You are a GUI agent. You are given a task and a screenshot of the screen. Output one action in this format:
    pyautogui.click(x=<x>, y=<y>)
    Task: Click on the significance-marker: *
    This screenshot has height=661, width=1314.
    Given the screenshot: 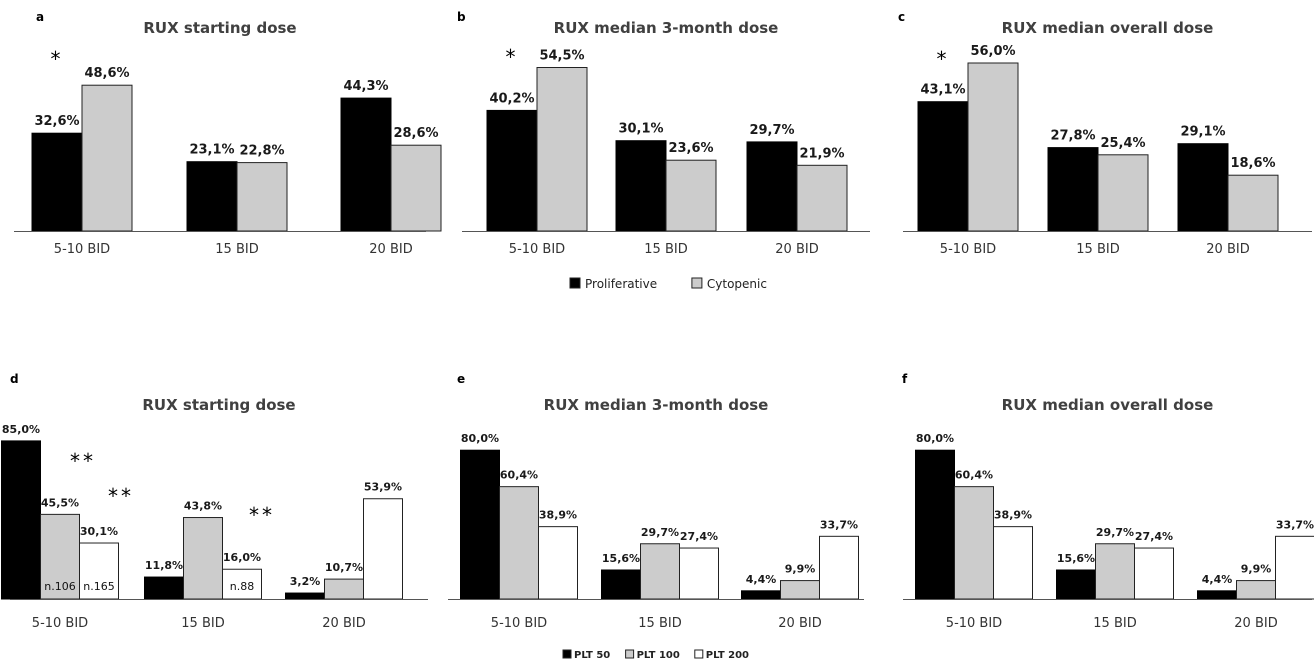 What is the action you would take?
    pyautogui.click(x=943, y=59)
    